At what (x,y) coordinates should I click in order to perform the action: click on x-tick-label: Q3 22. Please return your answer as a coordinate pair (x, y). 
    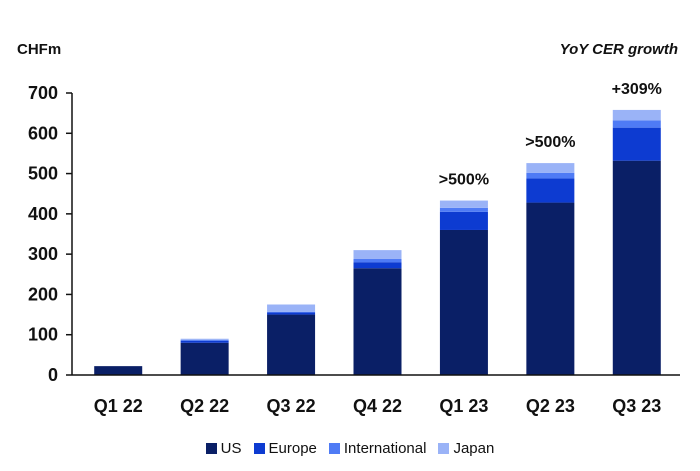
    Looking at the image, I should click on (291, 406).